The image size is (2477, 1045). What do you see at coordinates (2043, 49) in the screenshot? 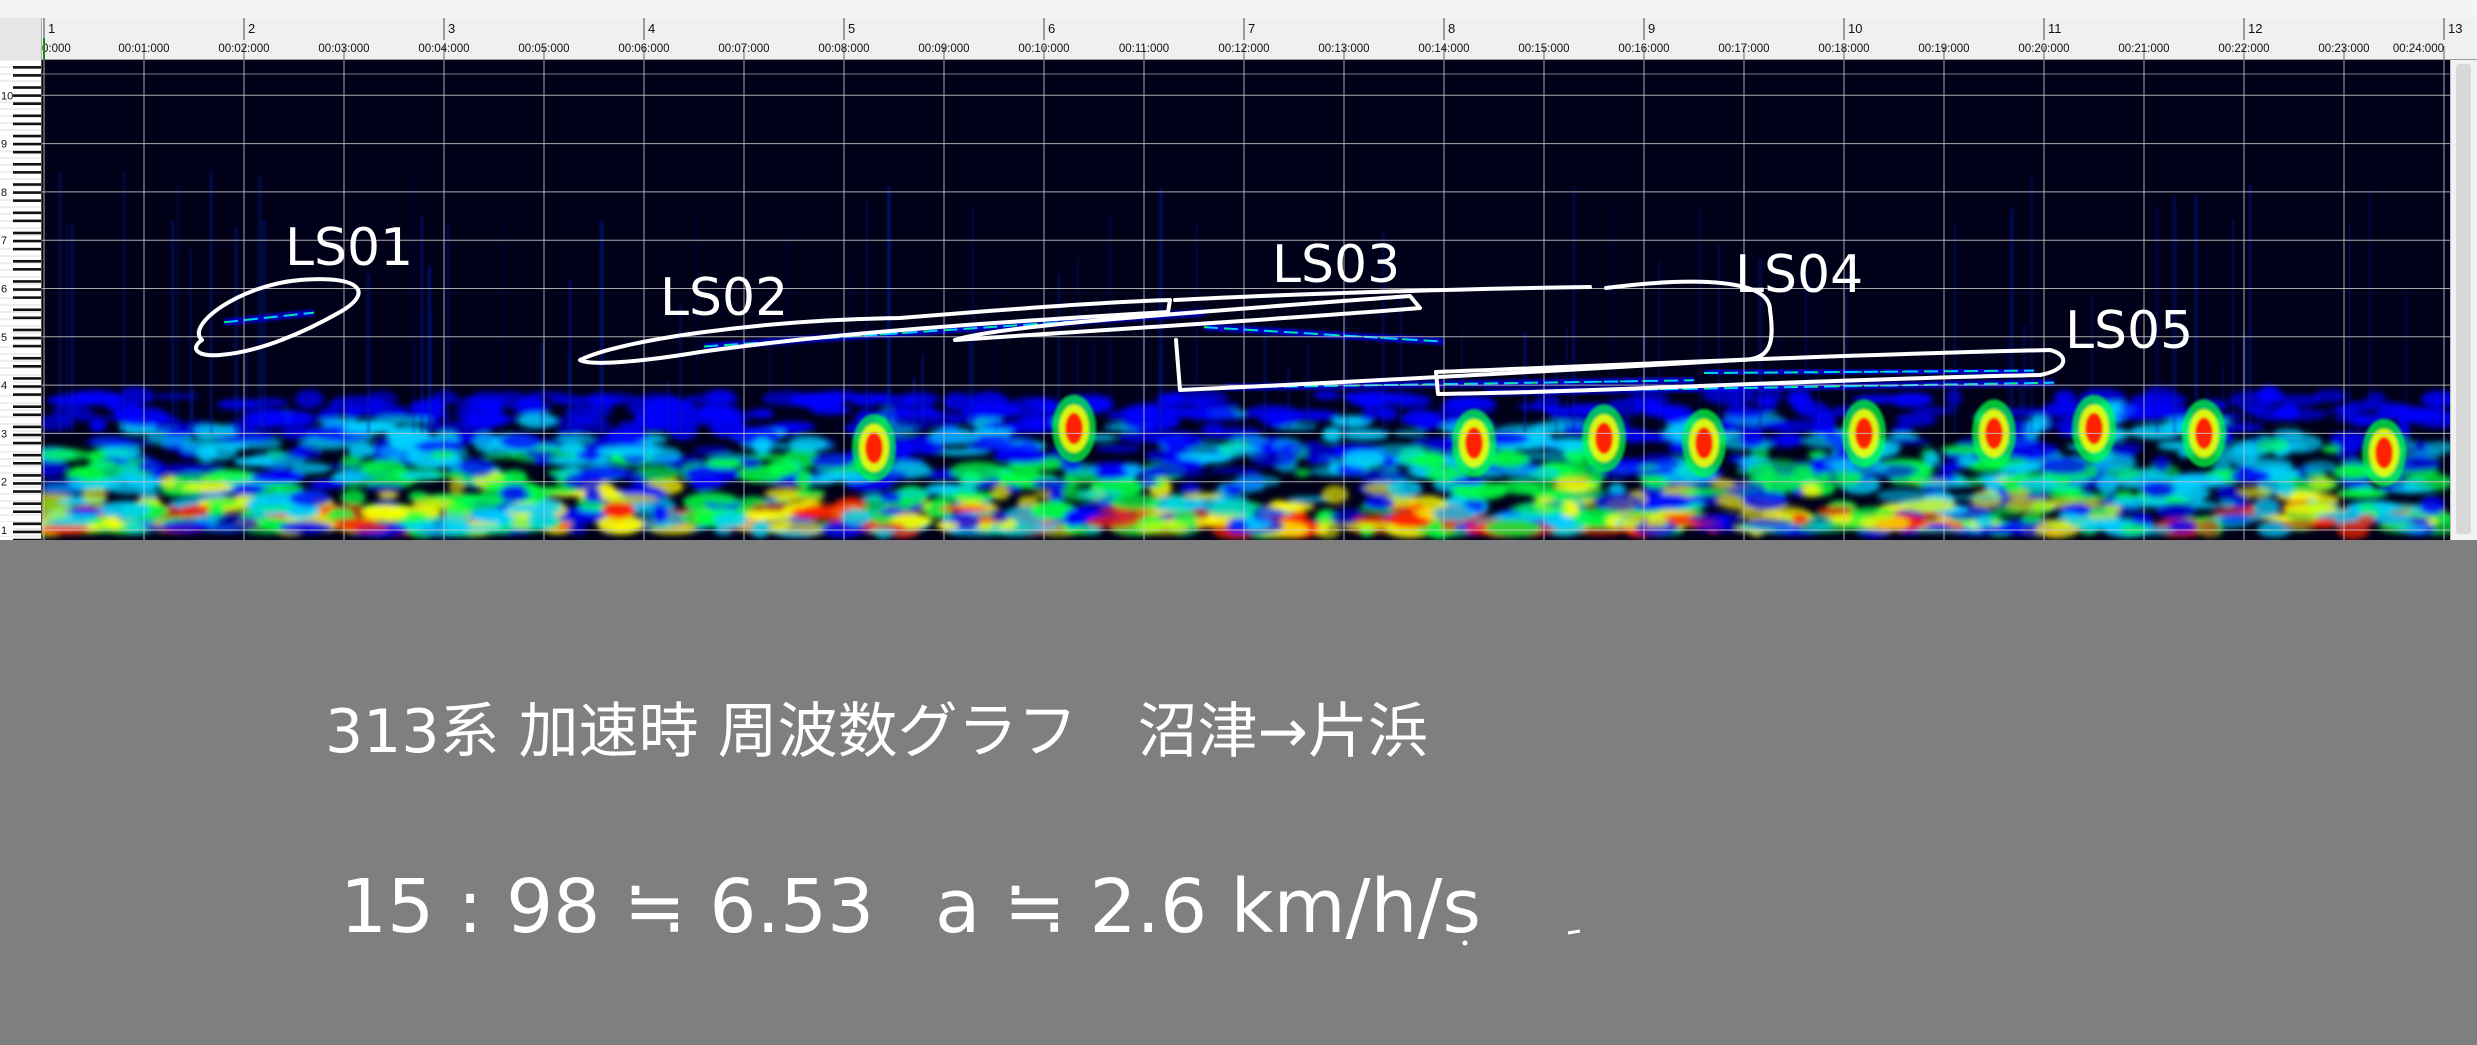
I see `time-tick-label: 00:20:000` at bounding box center [2043, 49].